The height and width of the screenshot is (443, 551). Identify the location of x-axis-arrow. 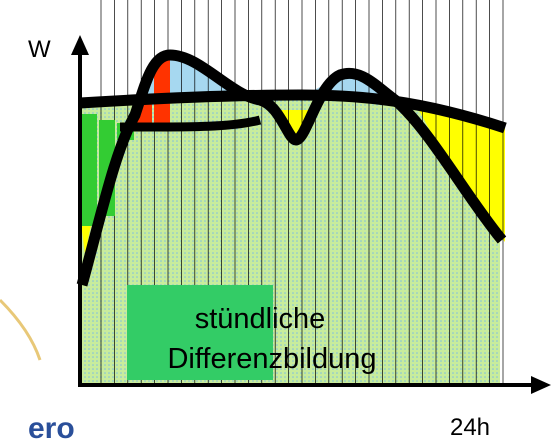
(541, 385).